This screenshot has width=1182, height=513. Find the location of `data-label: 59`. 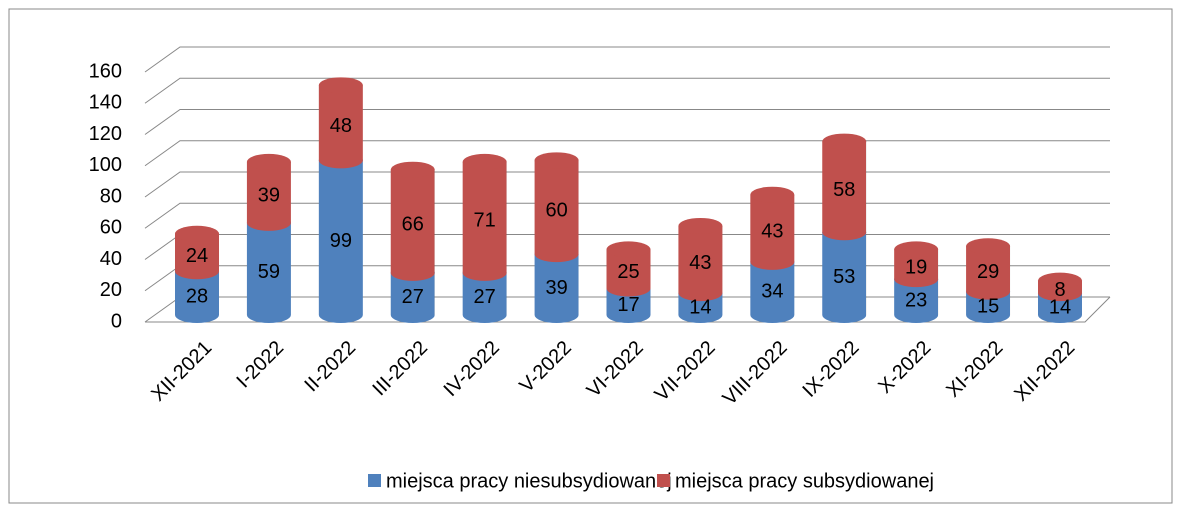

data-label: 59 is located at coordinates (269, 272).